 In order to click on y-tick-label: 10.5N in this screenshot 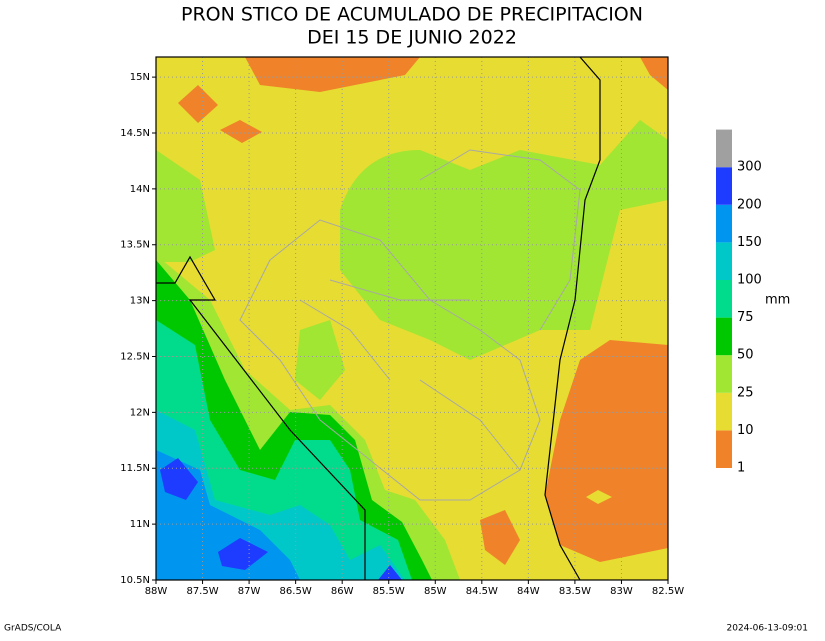, I will do `click(135, 580)`.